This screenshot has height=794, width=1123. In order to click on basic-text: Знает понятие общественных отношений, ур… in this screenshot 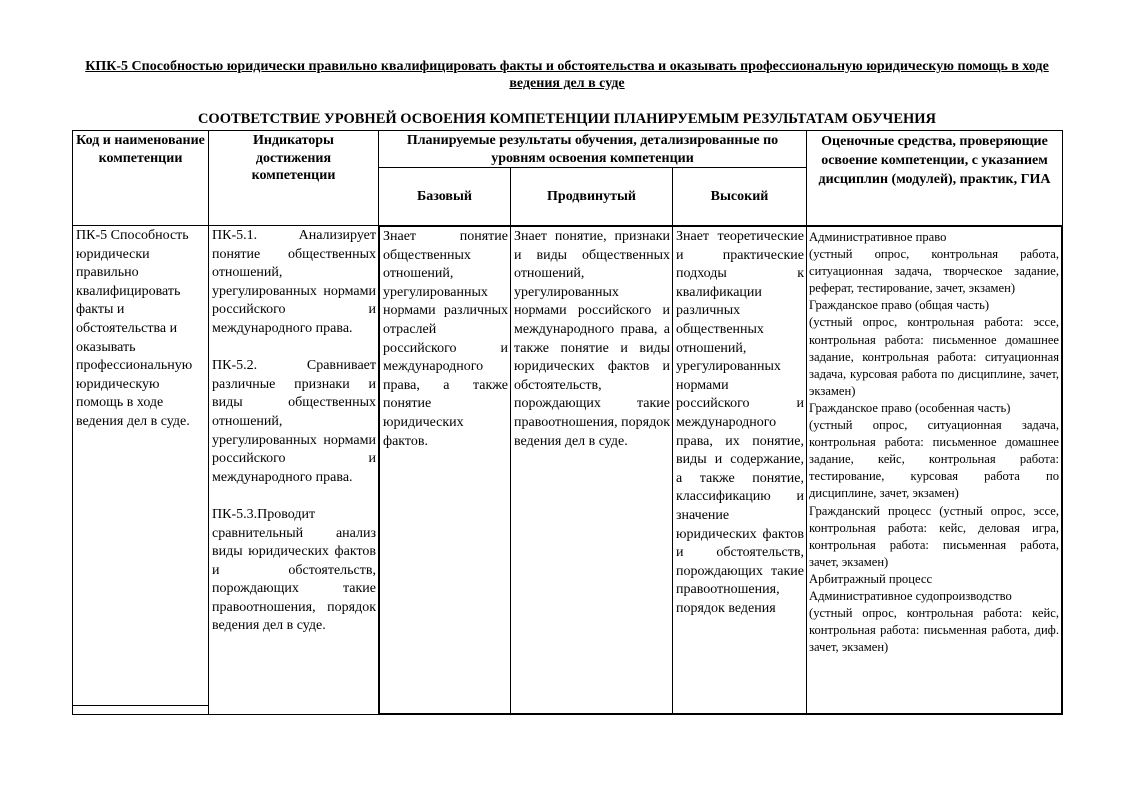, I will do `click(445, 339)`.